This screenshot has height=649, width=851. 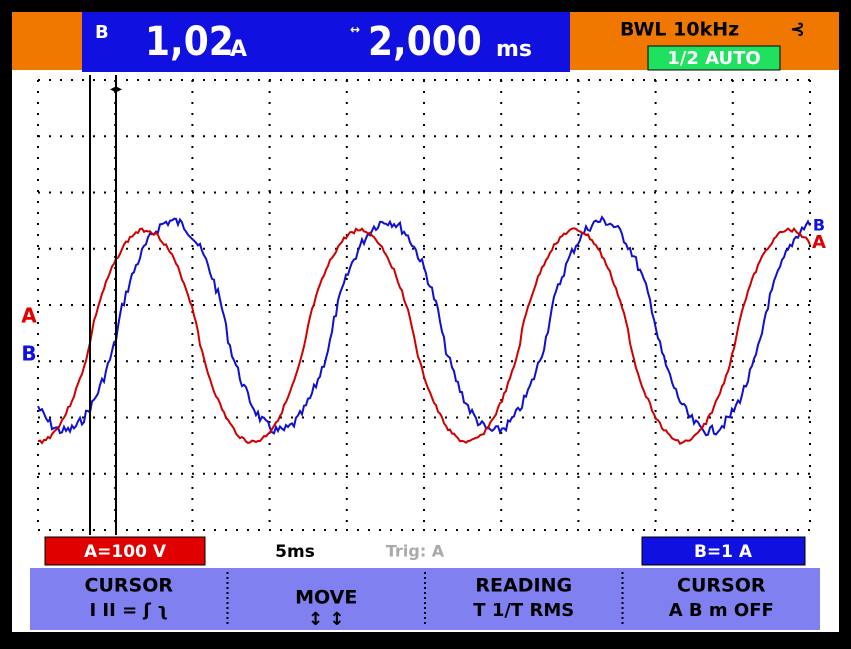 I want to click on menu-label: MOVE, so click(x=326, y=598).